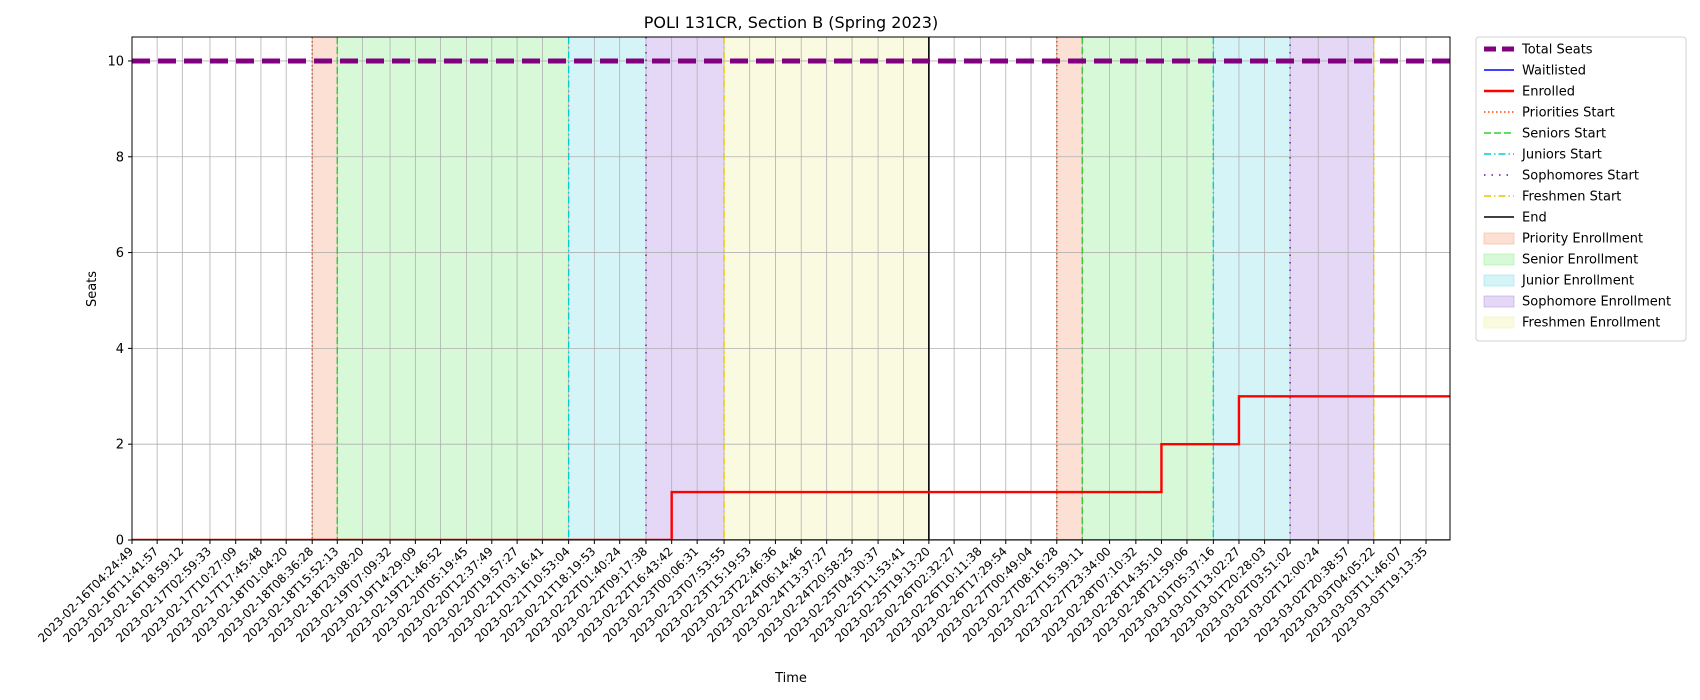 This screenshot has height=700, width=1700. What do you see at coordinates (790, 678) in the screenshot?
I see `x-axis-label: Time` at bounding box center [790, 678].